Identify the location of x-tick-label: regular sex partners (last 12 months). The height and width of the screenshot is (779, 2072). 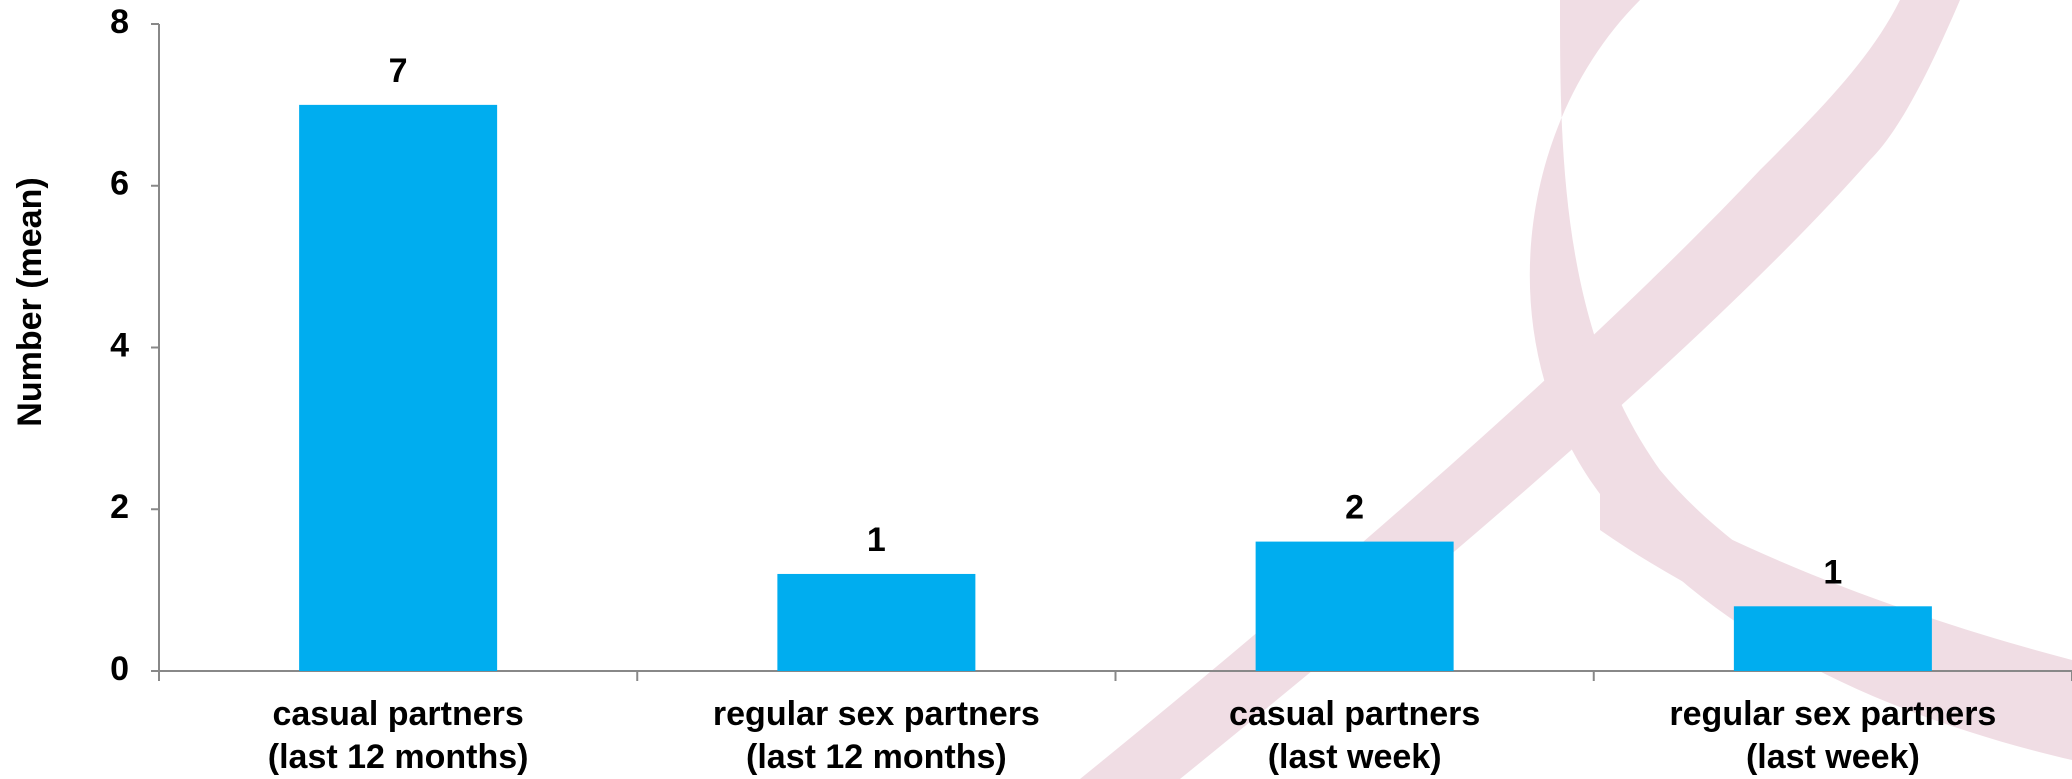
(876, 735).